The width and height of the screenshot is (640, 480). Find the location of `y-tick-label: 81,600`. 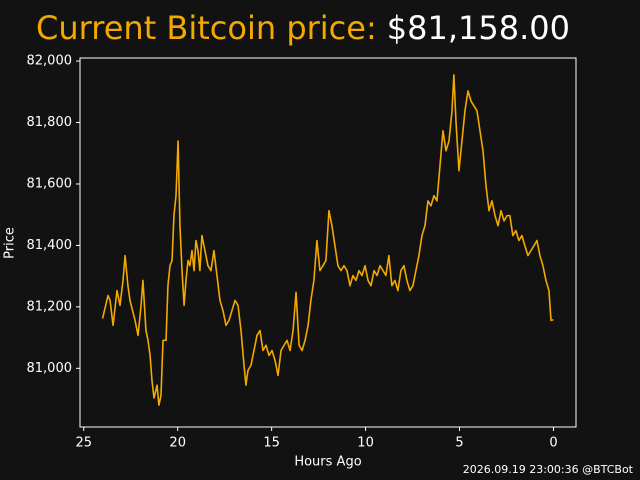

y-tick-label: 81,600 is located at coordinates (50, 183).